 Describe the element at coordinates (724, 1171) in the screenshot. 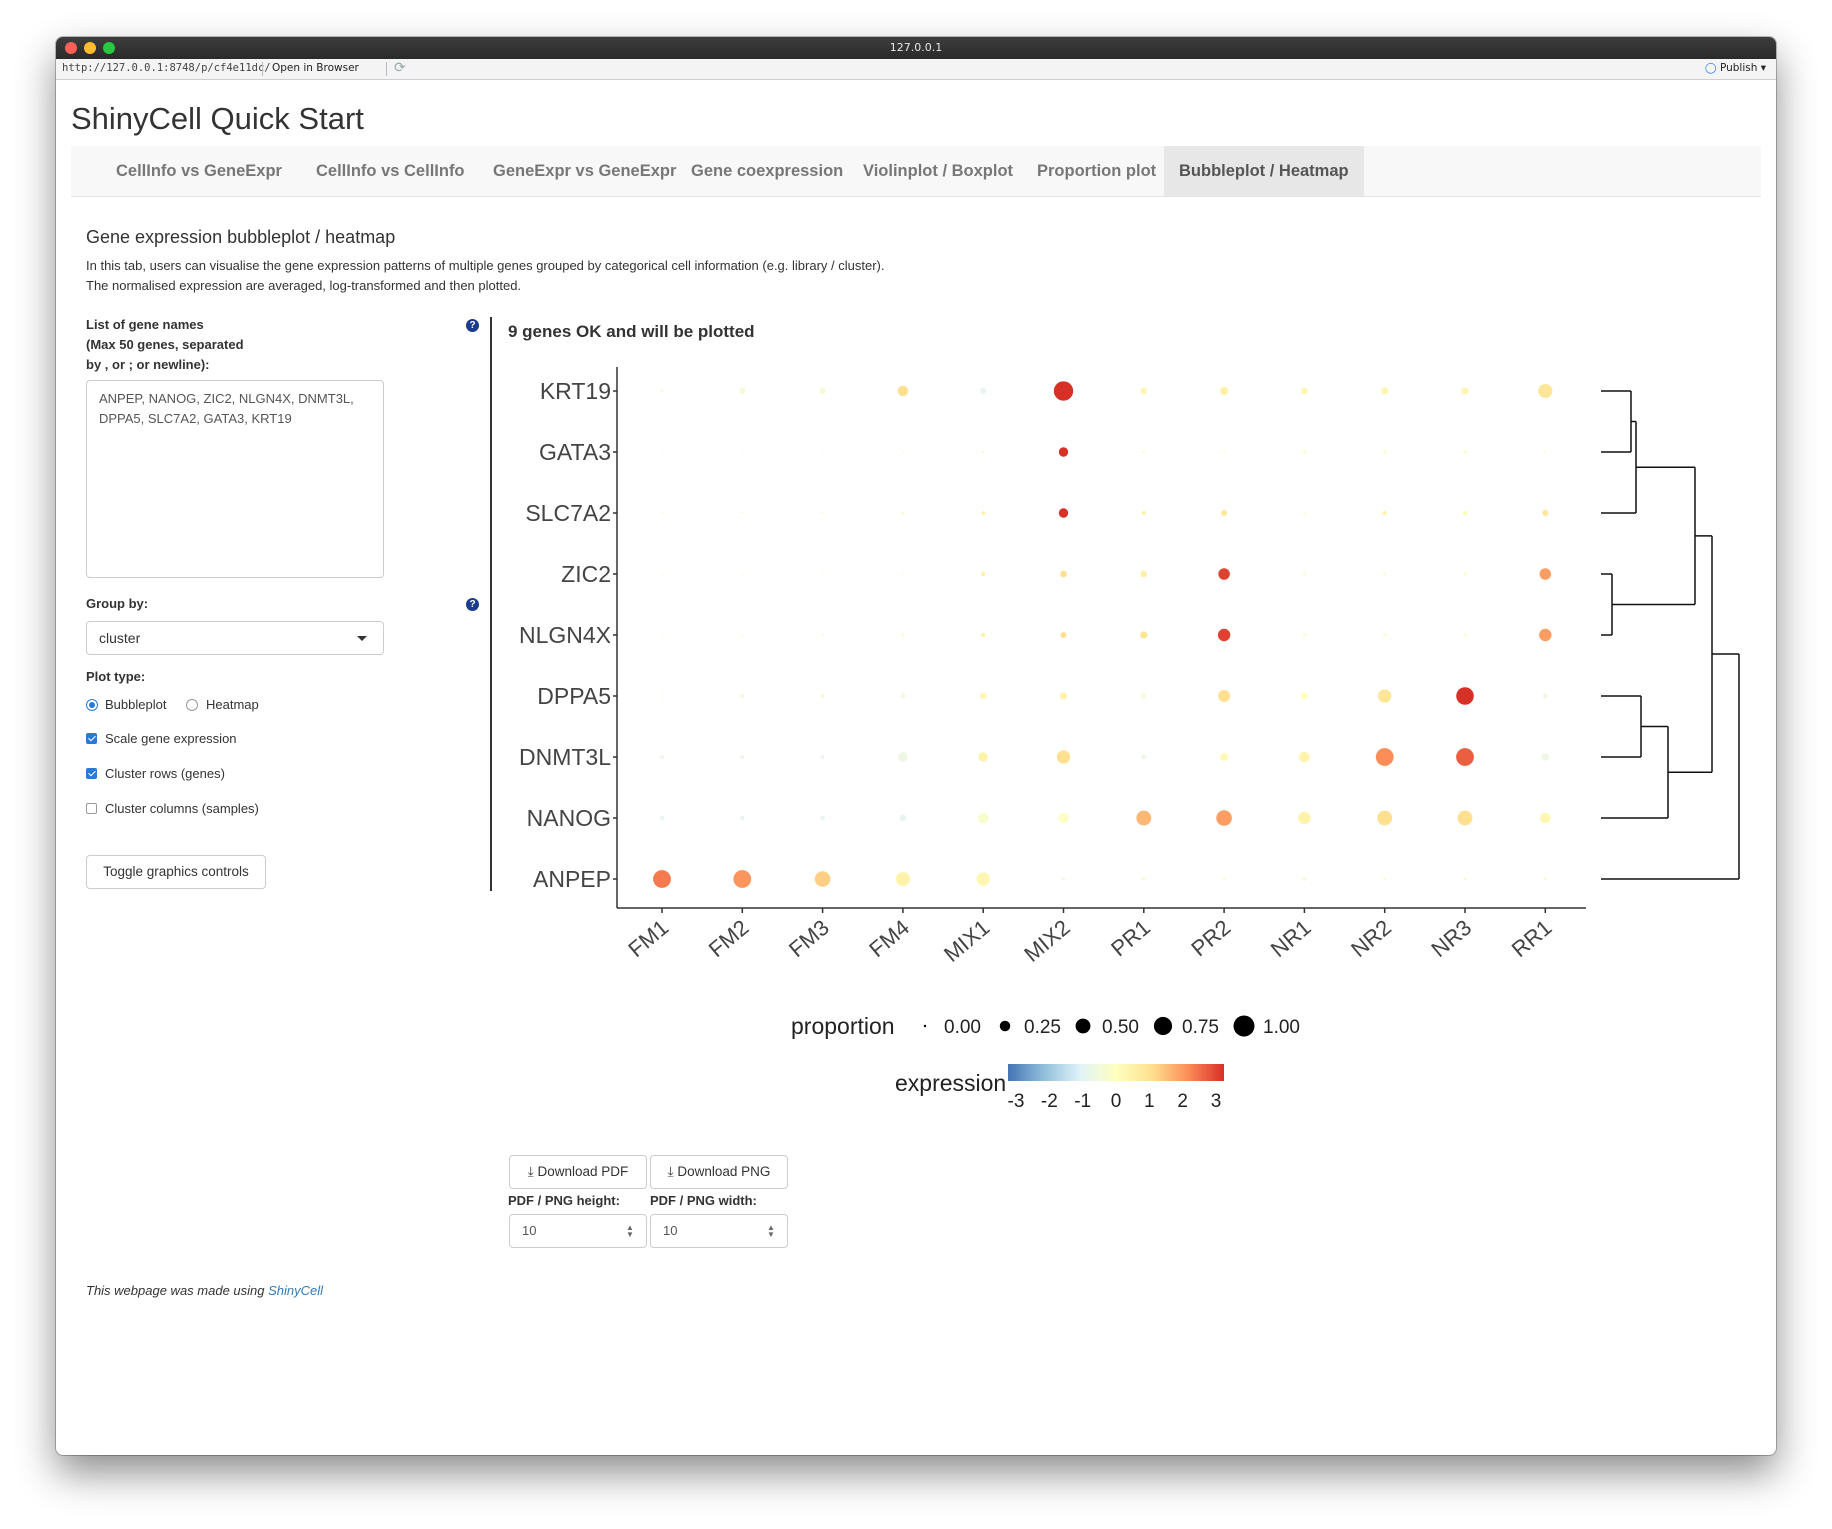

I see `download-png-label: Download PNG` at that location.